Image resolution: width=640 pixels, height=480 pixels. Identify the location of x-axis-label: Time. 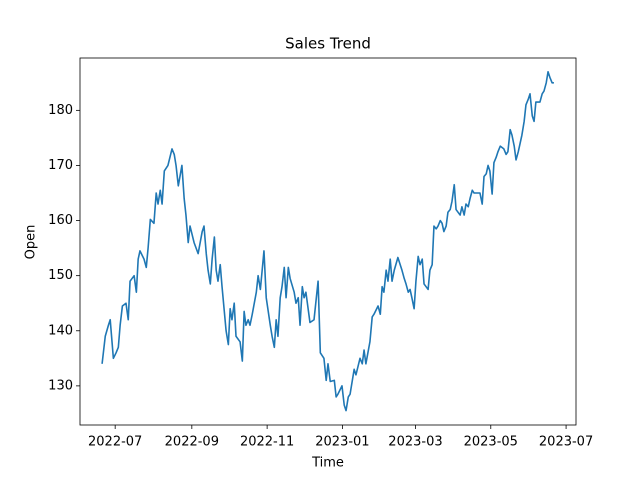
(327, 463).